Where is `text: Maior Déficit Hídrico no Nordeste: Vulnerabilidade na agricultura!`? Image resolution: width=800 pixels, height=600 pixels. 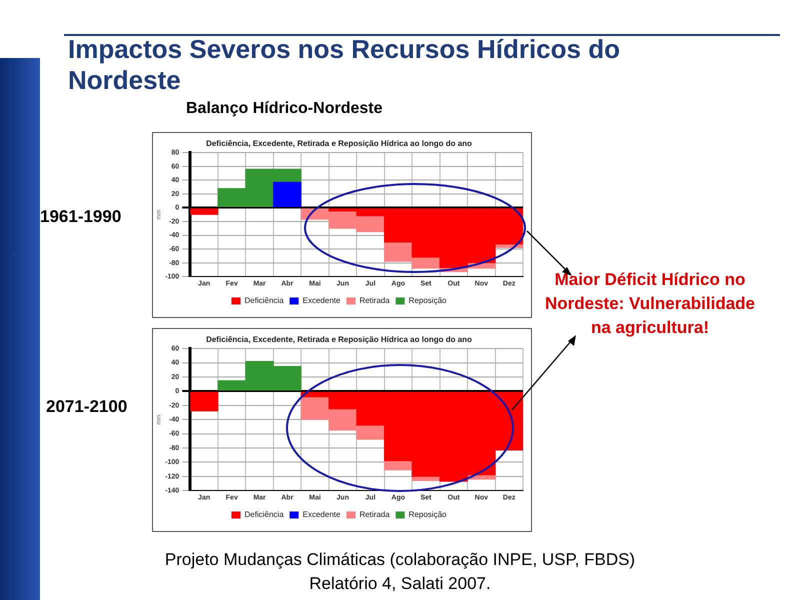 text: Maior Déficit Hídrico no Nordeste: Vulnerabilidade na agricultura! is located at coordinates (650, 304).